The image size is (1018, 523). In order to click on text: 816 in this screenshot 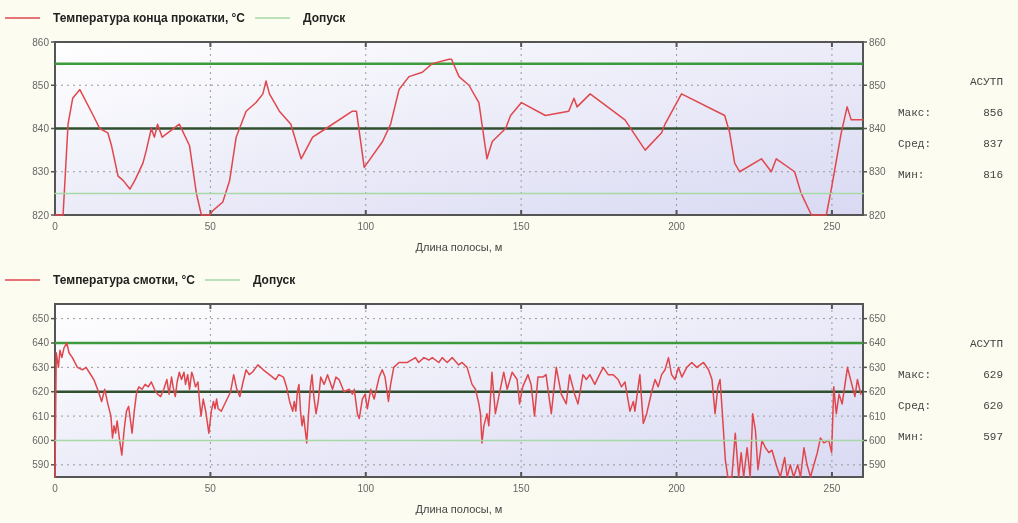, I will do `click(993, 175)`.